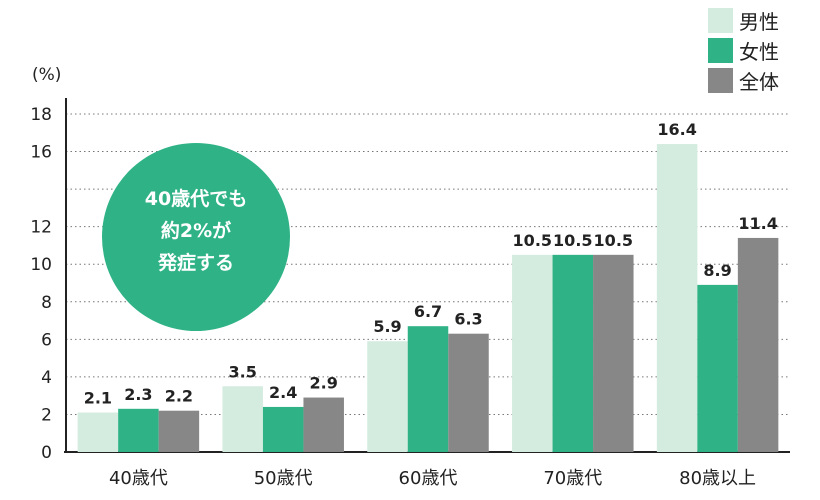  What do you see at coordinates (46, 340) in the screenshot?
I see `y-tick-label: 6` at bounding box center [46, 340].